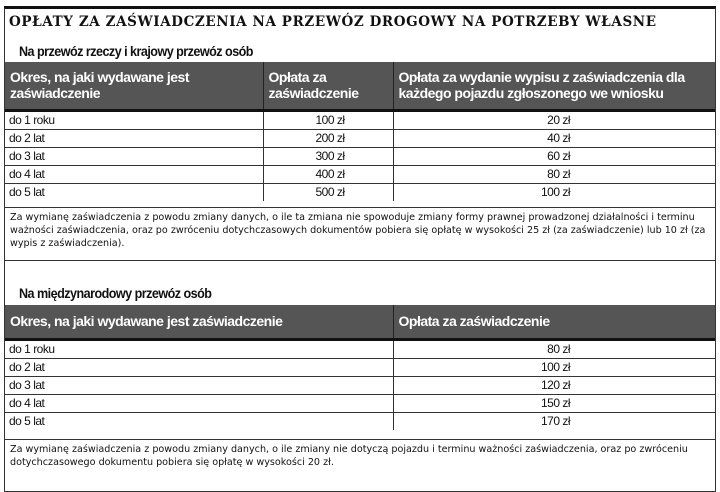  Describe the element at coordinates (554, 402) in the screenshot. I see `fee-cell: 150 zł` at that location.